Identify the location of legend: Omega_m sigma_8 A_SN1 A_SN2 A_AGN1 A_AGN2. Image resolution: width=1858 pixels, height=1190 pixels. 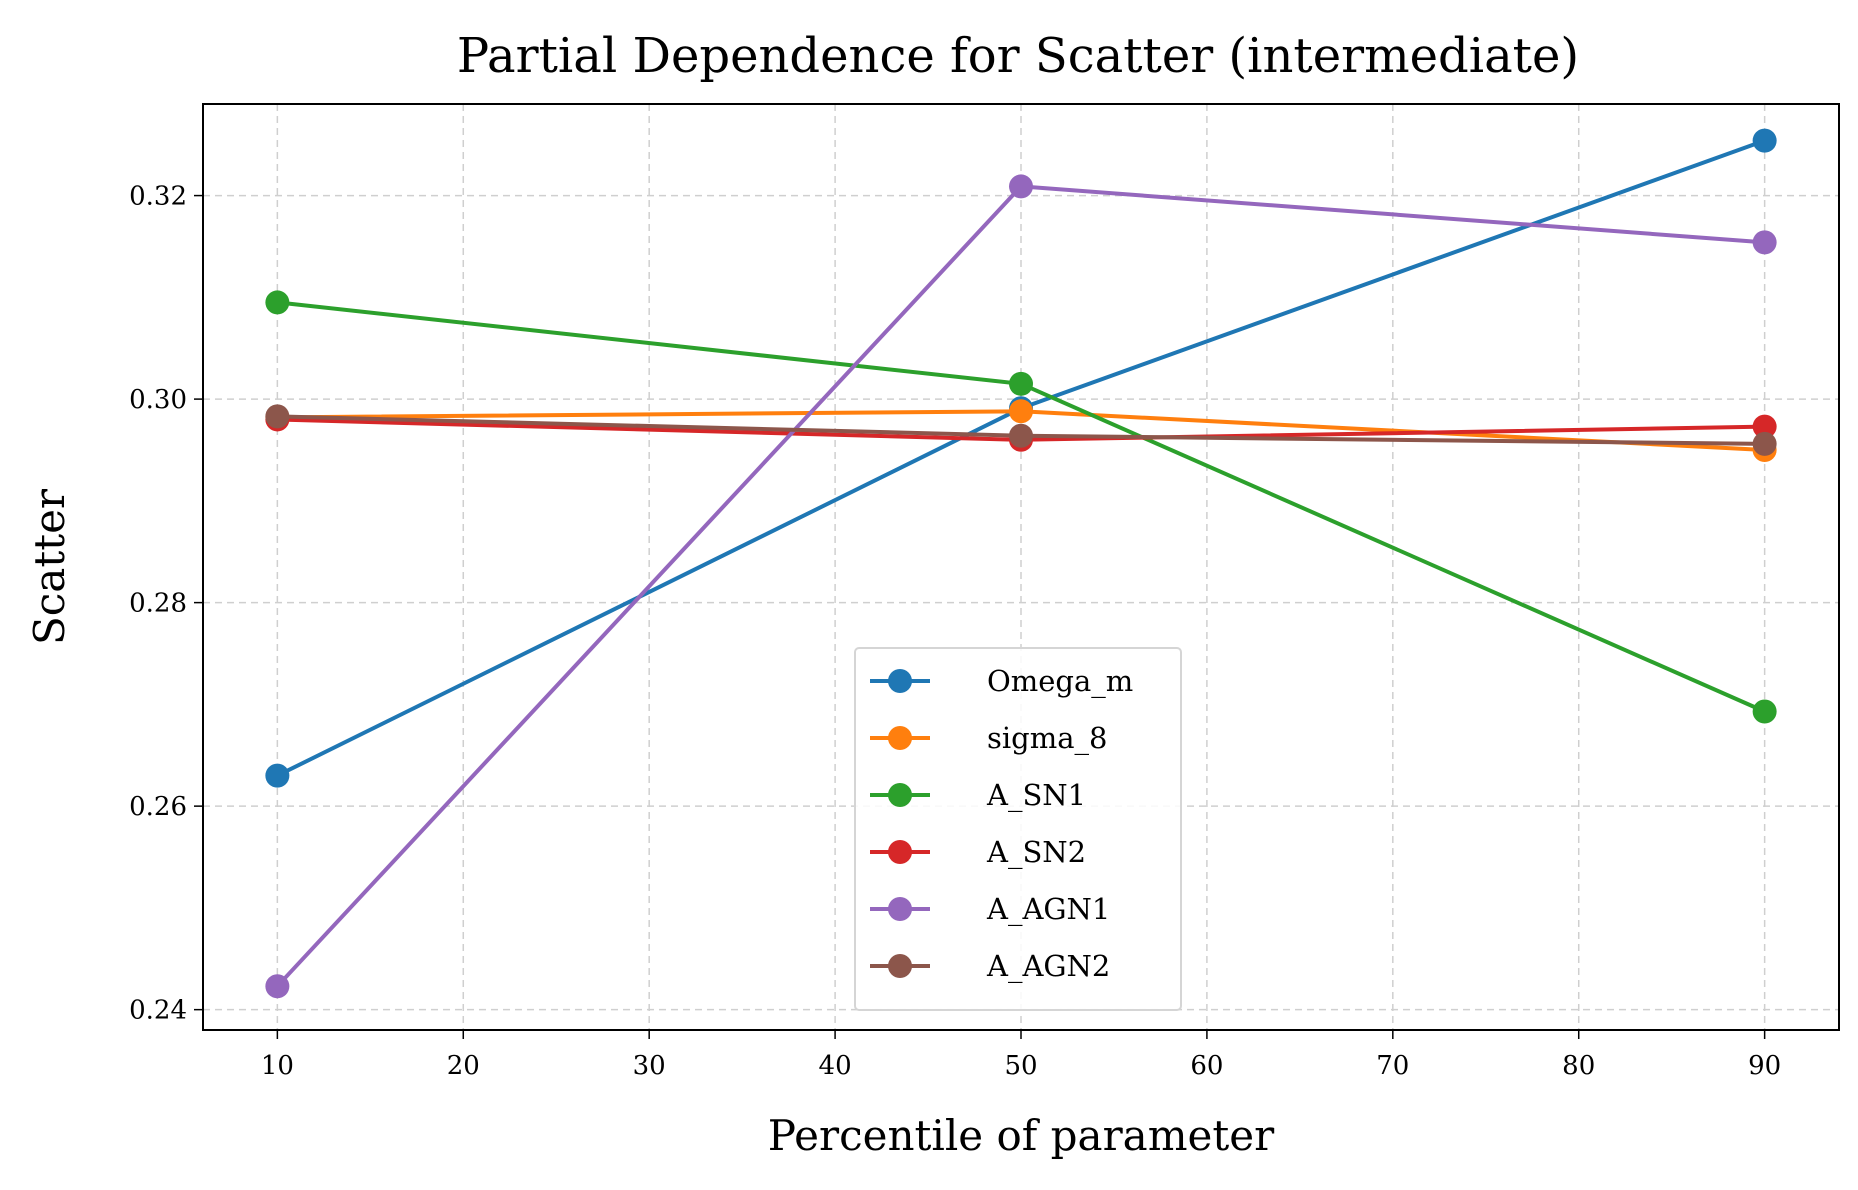
(1018, 829).